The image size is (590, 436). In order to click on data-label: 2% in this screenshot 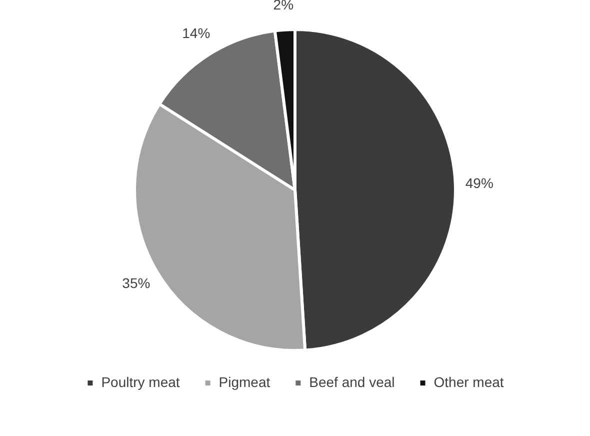, I will do `click(283, 6)`.